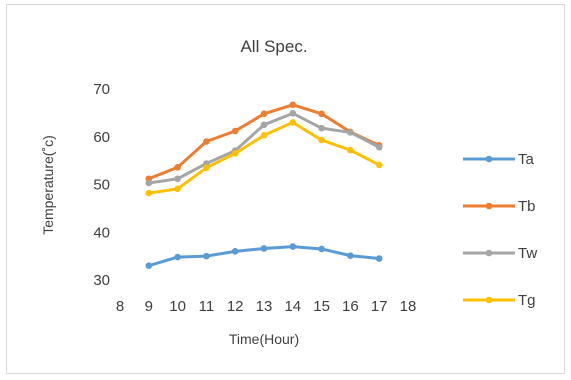  Describe the element at coordinates (499, 206) in the screenshot. I see `legend-item-tb: Tb` at that location.